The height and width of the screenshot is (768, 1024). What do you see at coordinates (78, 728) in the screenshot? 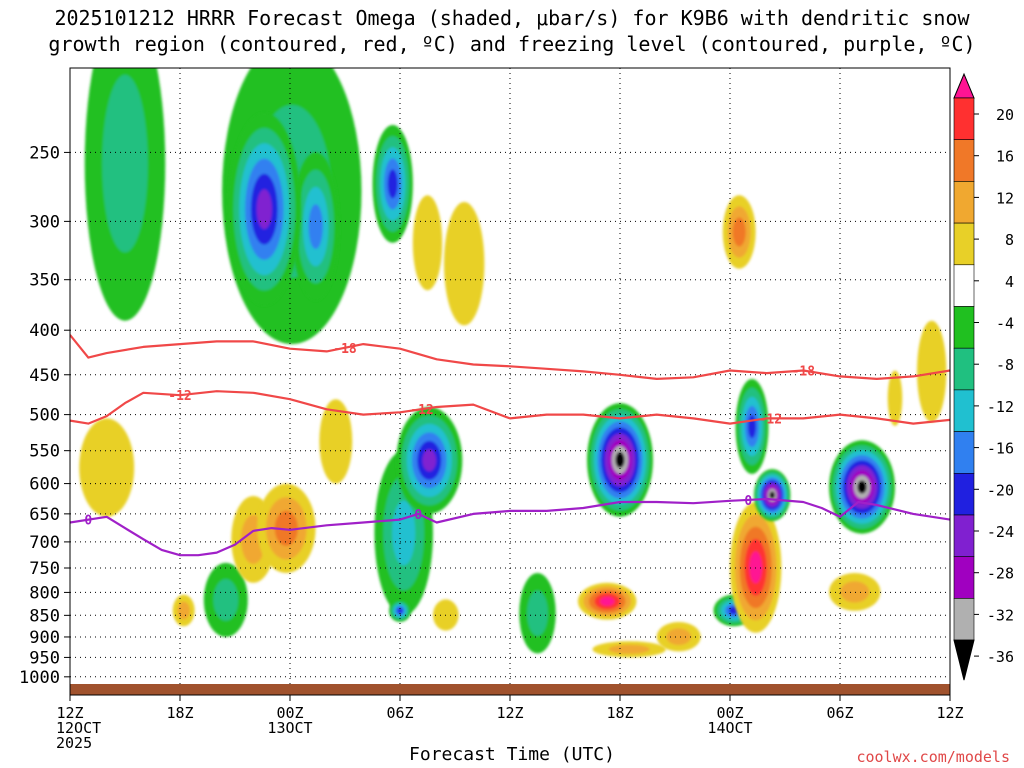
I see `x-tick-label: 12OCT` at bounding box center [78, 728].